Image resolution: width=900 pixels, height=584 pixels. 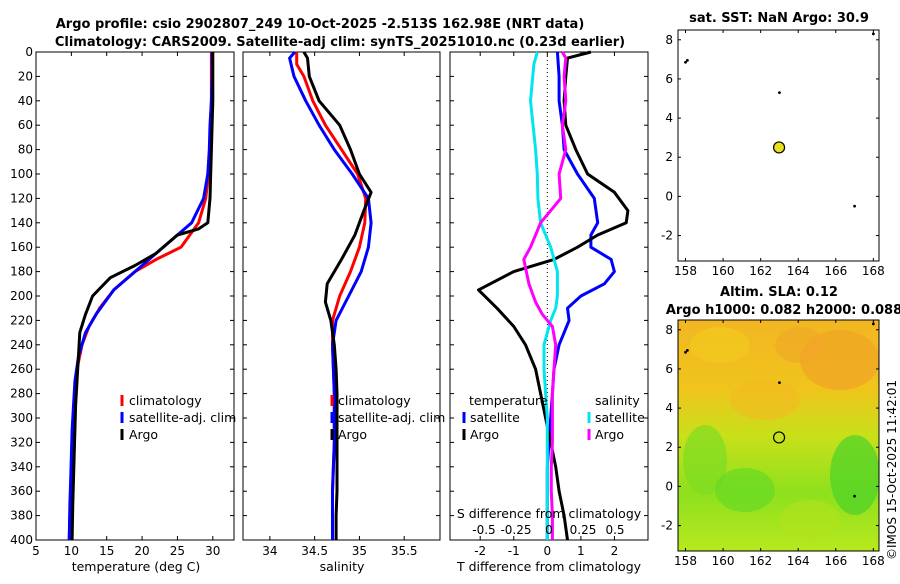 I want to click on s-tick-label: 0.25, so click(x=583, y=530).